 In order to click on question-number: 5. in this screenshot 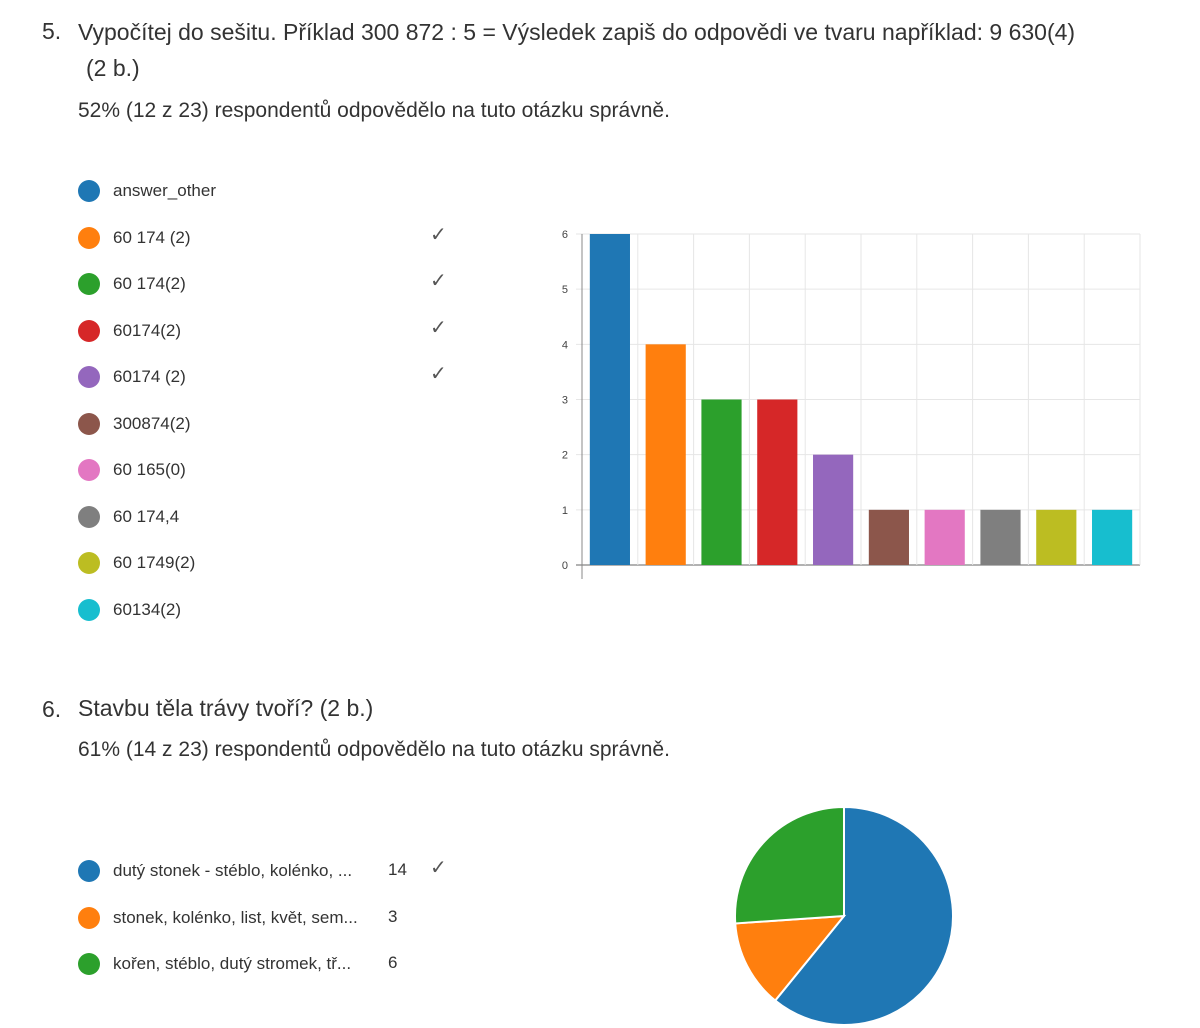, I will do `click(52, 31)`.